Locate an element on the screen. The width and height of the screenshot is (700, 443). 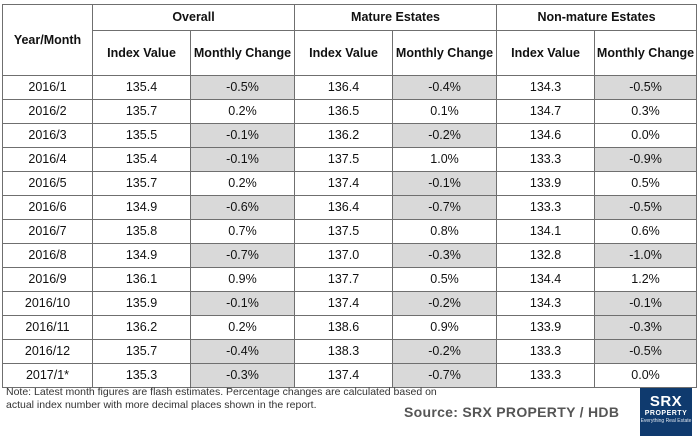
overall-index-cell: 136.2 is located at coordinates (141, 327).